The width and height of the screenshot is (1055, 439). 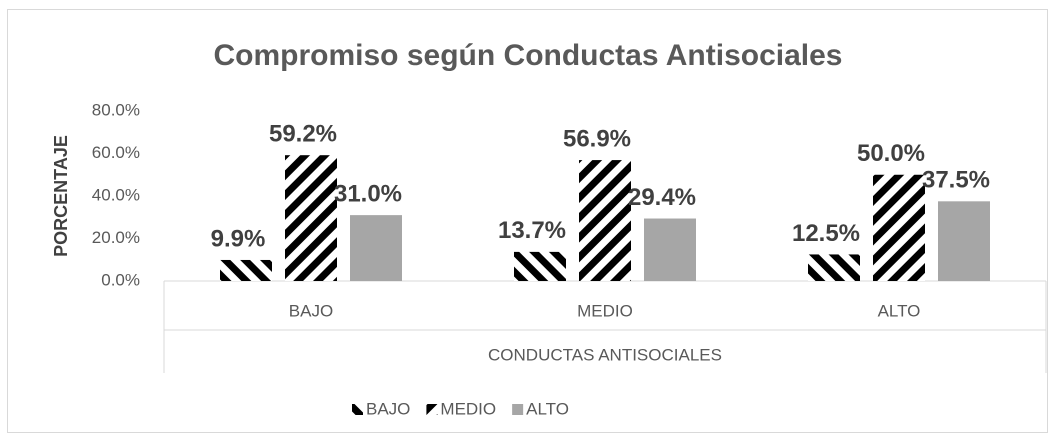 What do you see at coordinates (61, 196) in the screenshot?
I see `y-axis-title: PORCENTAJE` at bounding box center [61, 196].